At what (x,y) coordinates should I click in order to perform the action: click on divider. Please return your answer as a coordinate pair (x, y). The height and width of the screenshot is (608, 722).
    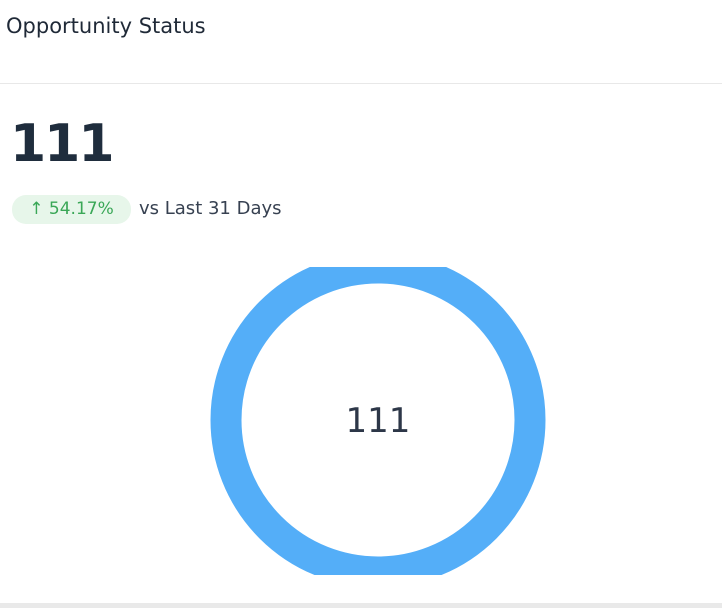
    Looking at the image, I should click on (361, 83).